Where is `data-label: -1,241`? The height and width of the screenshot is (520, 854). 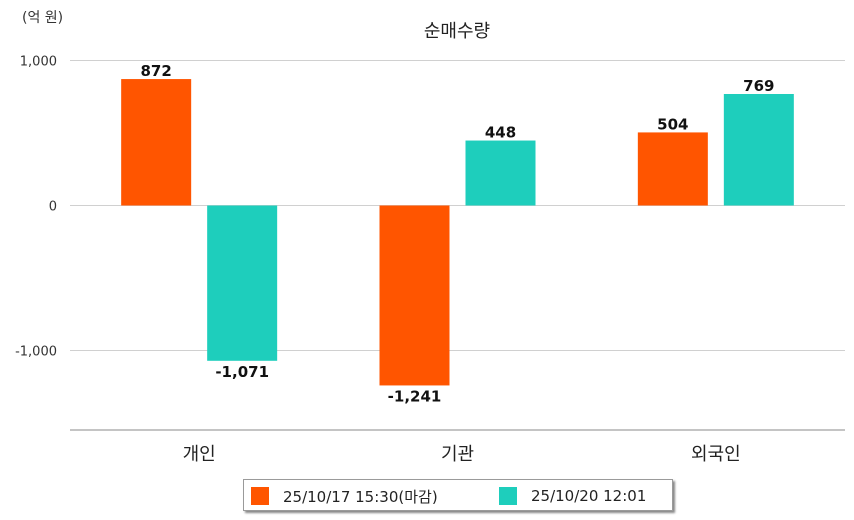 data-label: -1,241 is located at coordinates (415, 396).